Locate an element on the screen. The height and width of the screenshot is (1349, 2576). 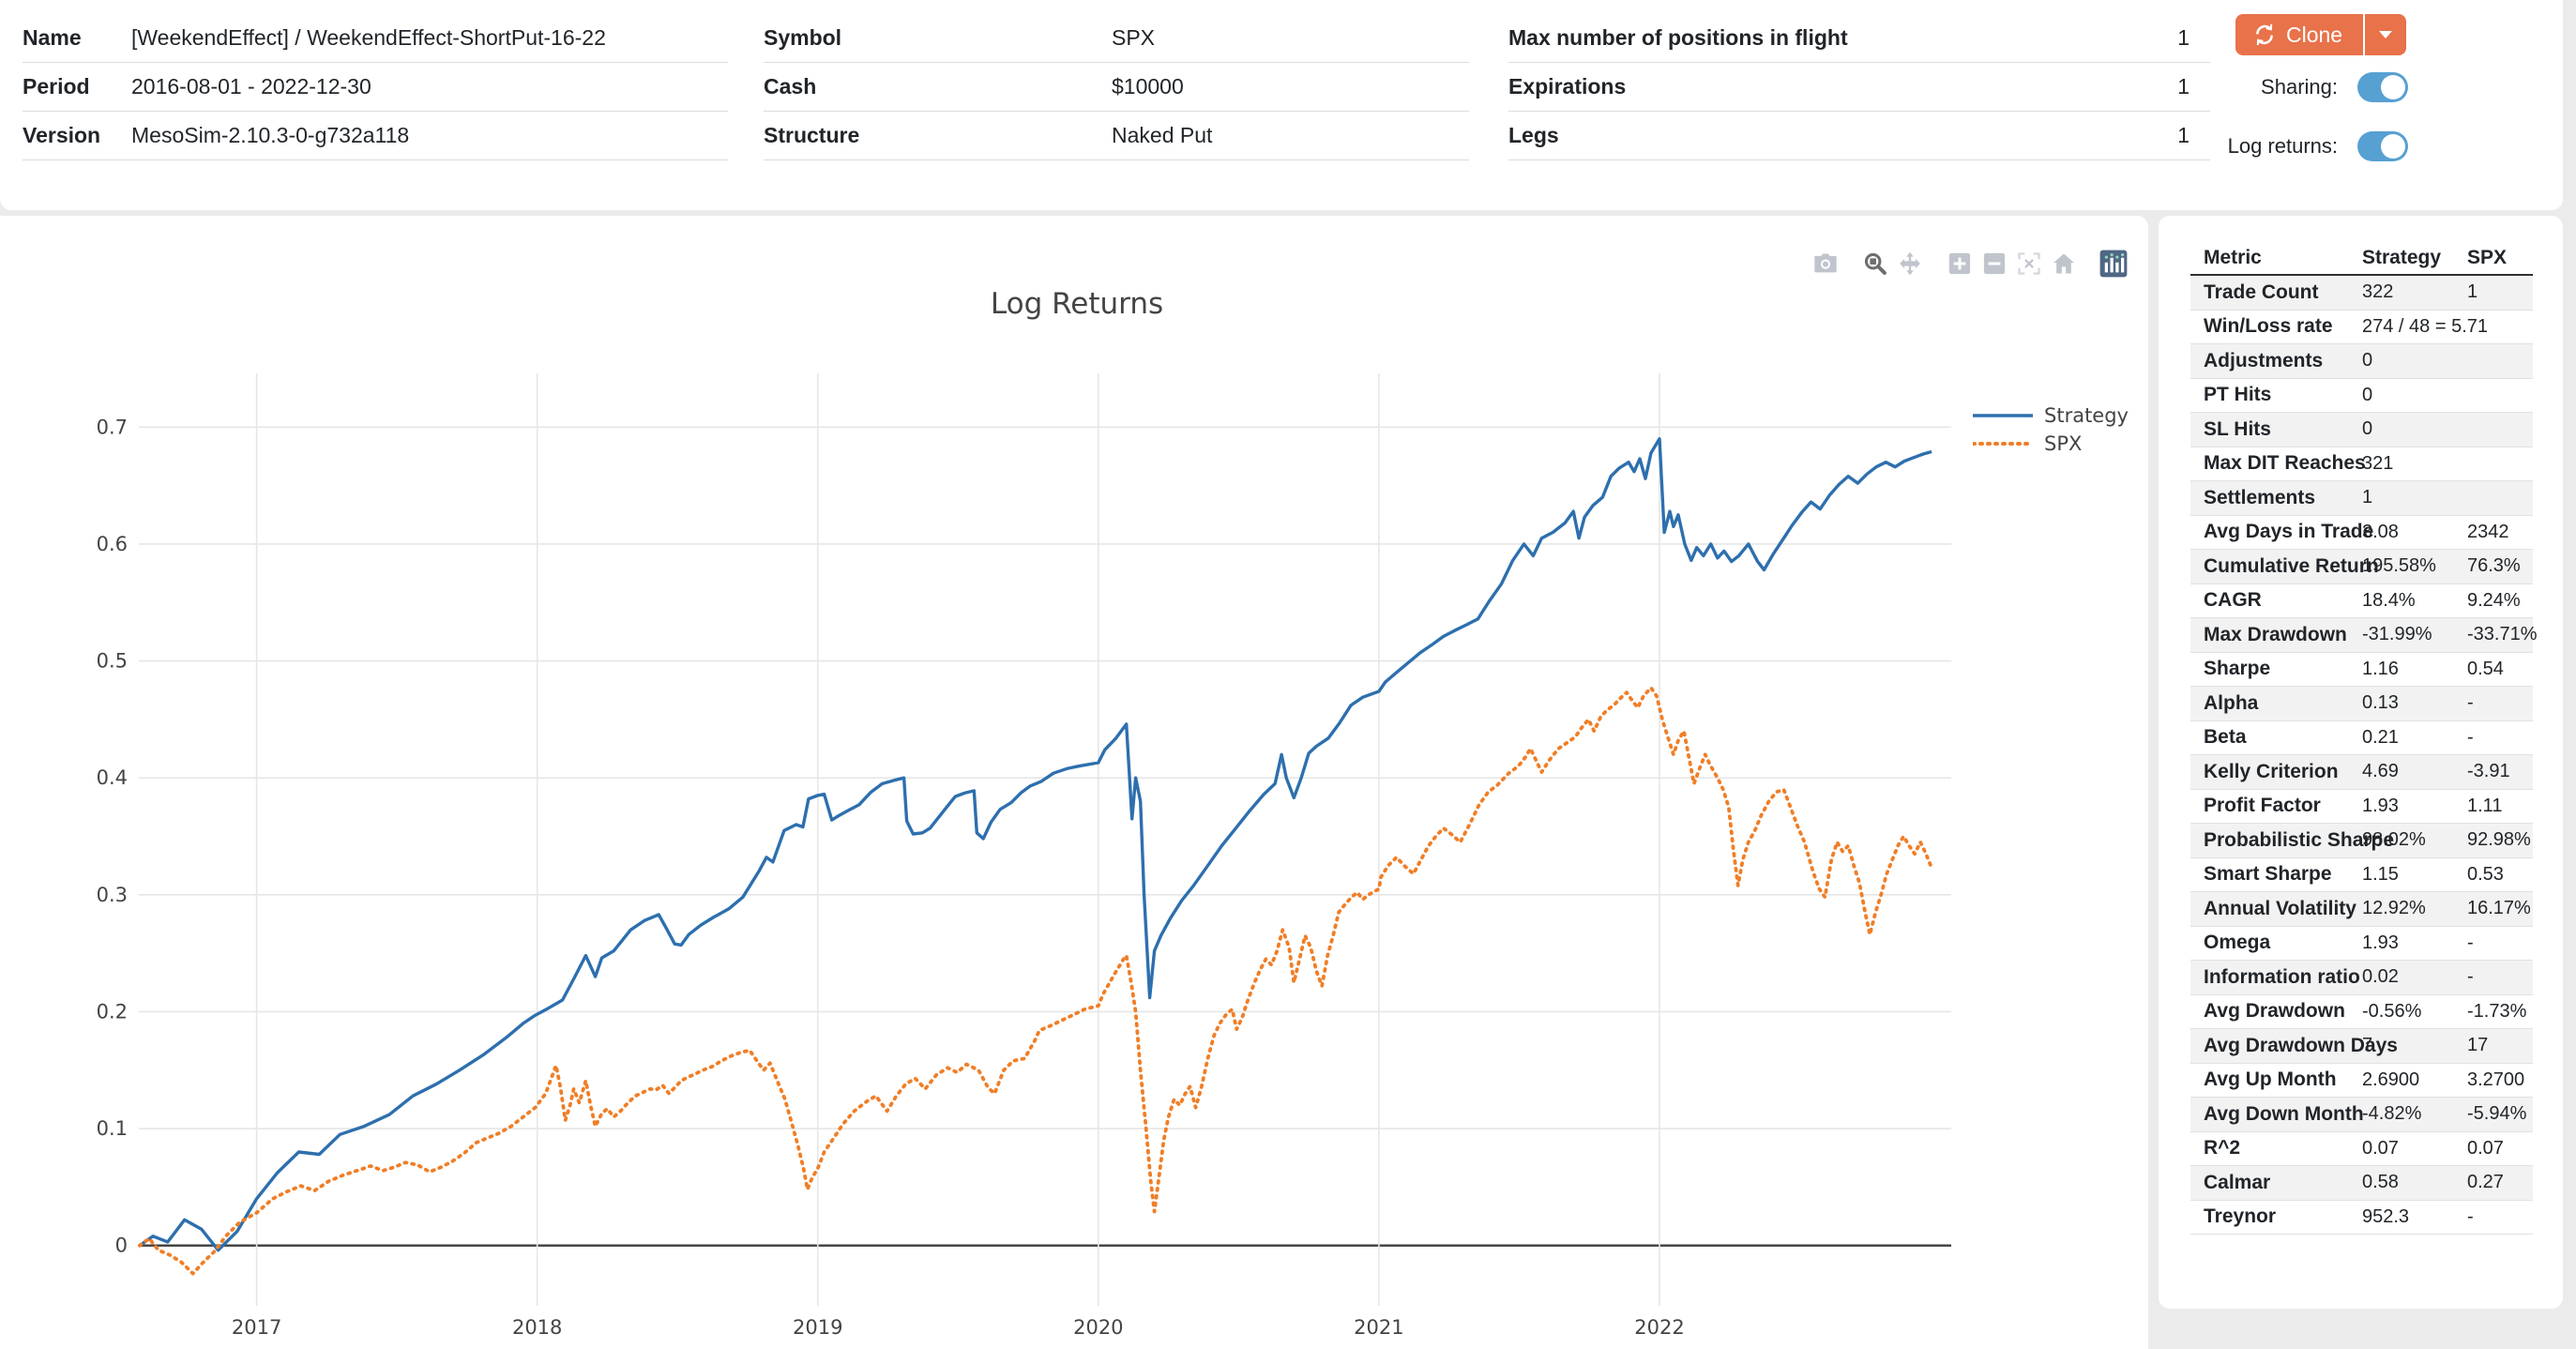
metric-spx-value: 2342 is located at coordinates (2488, 531).